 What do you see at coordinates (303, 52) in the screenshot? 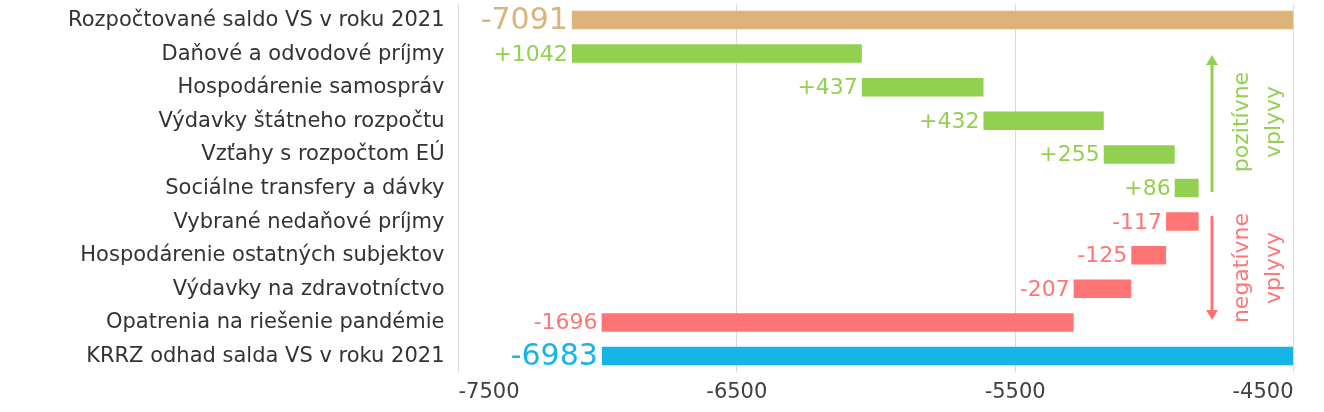
I see `y-tick-label: Daňové a odvodové príjmy` at bounding box center [303, 52].